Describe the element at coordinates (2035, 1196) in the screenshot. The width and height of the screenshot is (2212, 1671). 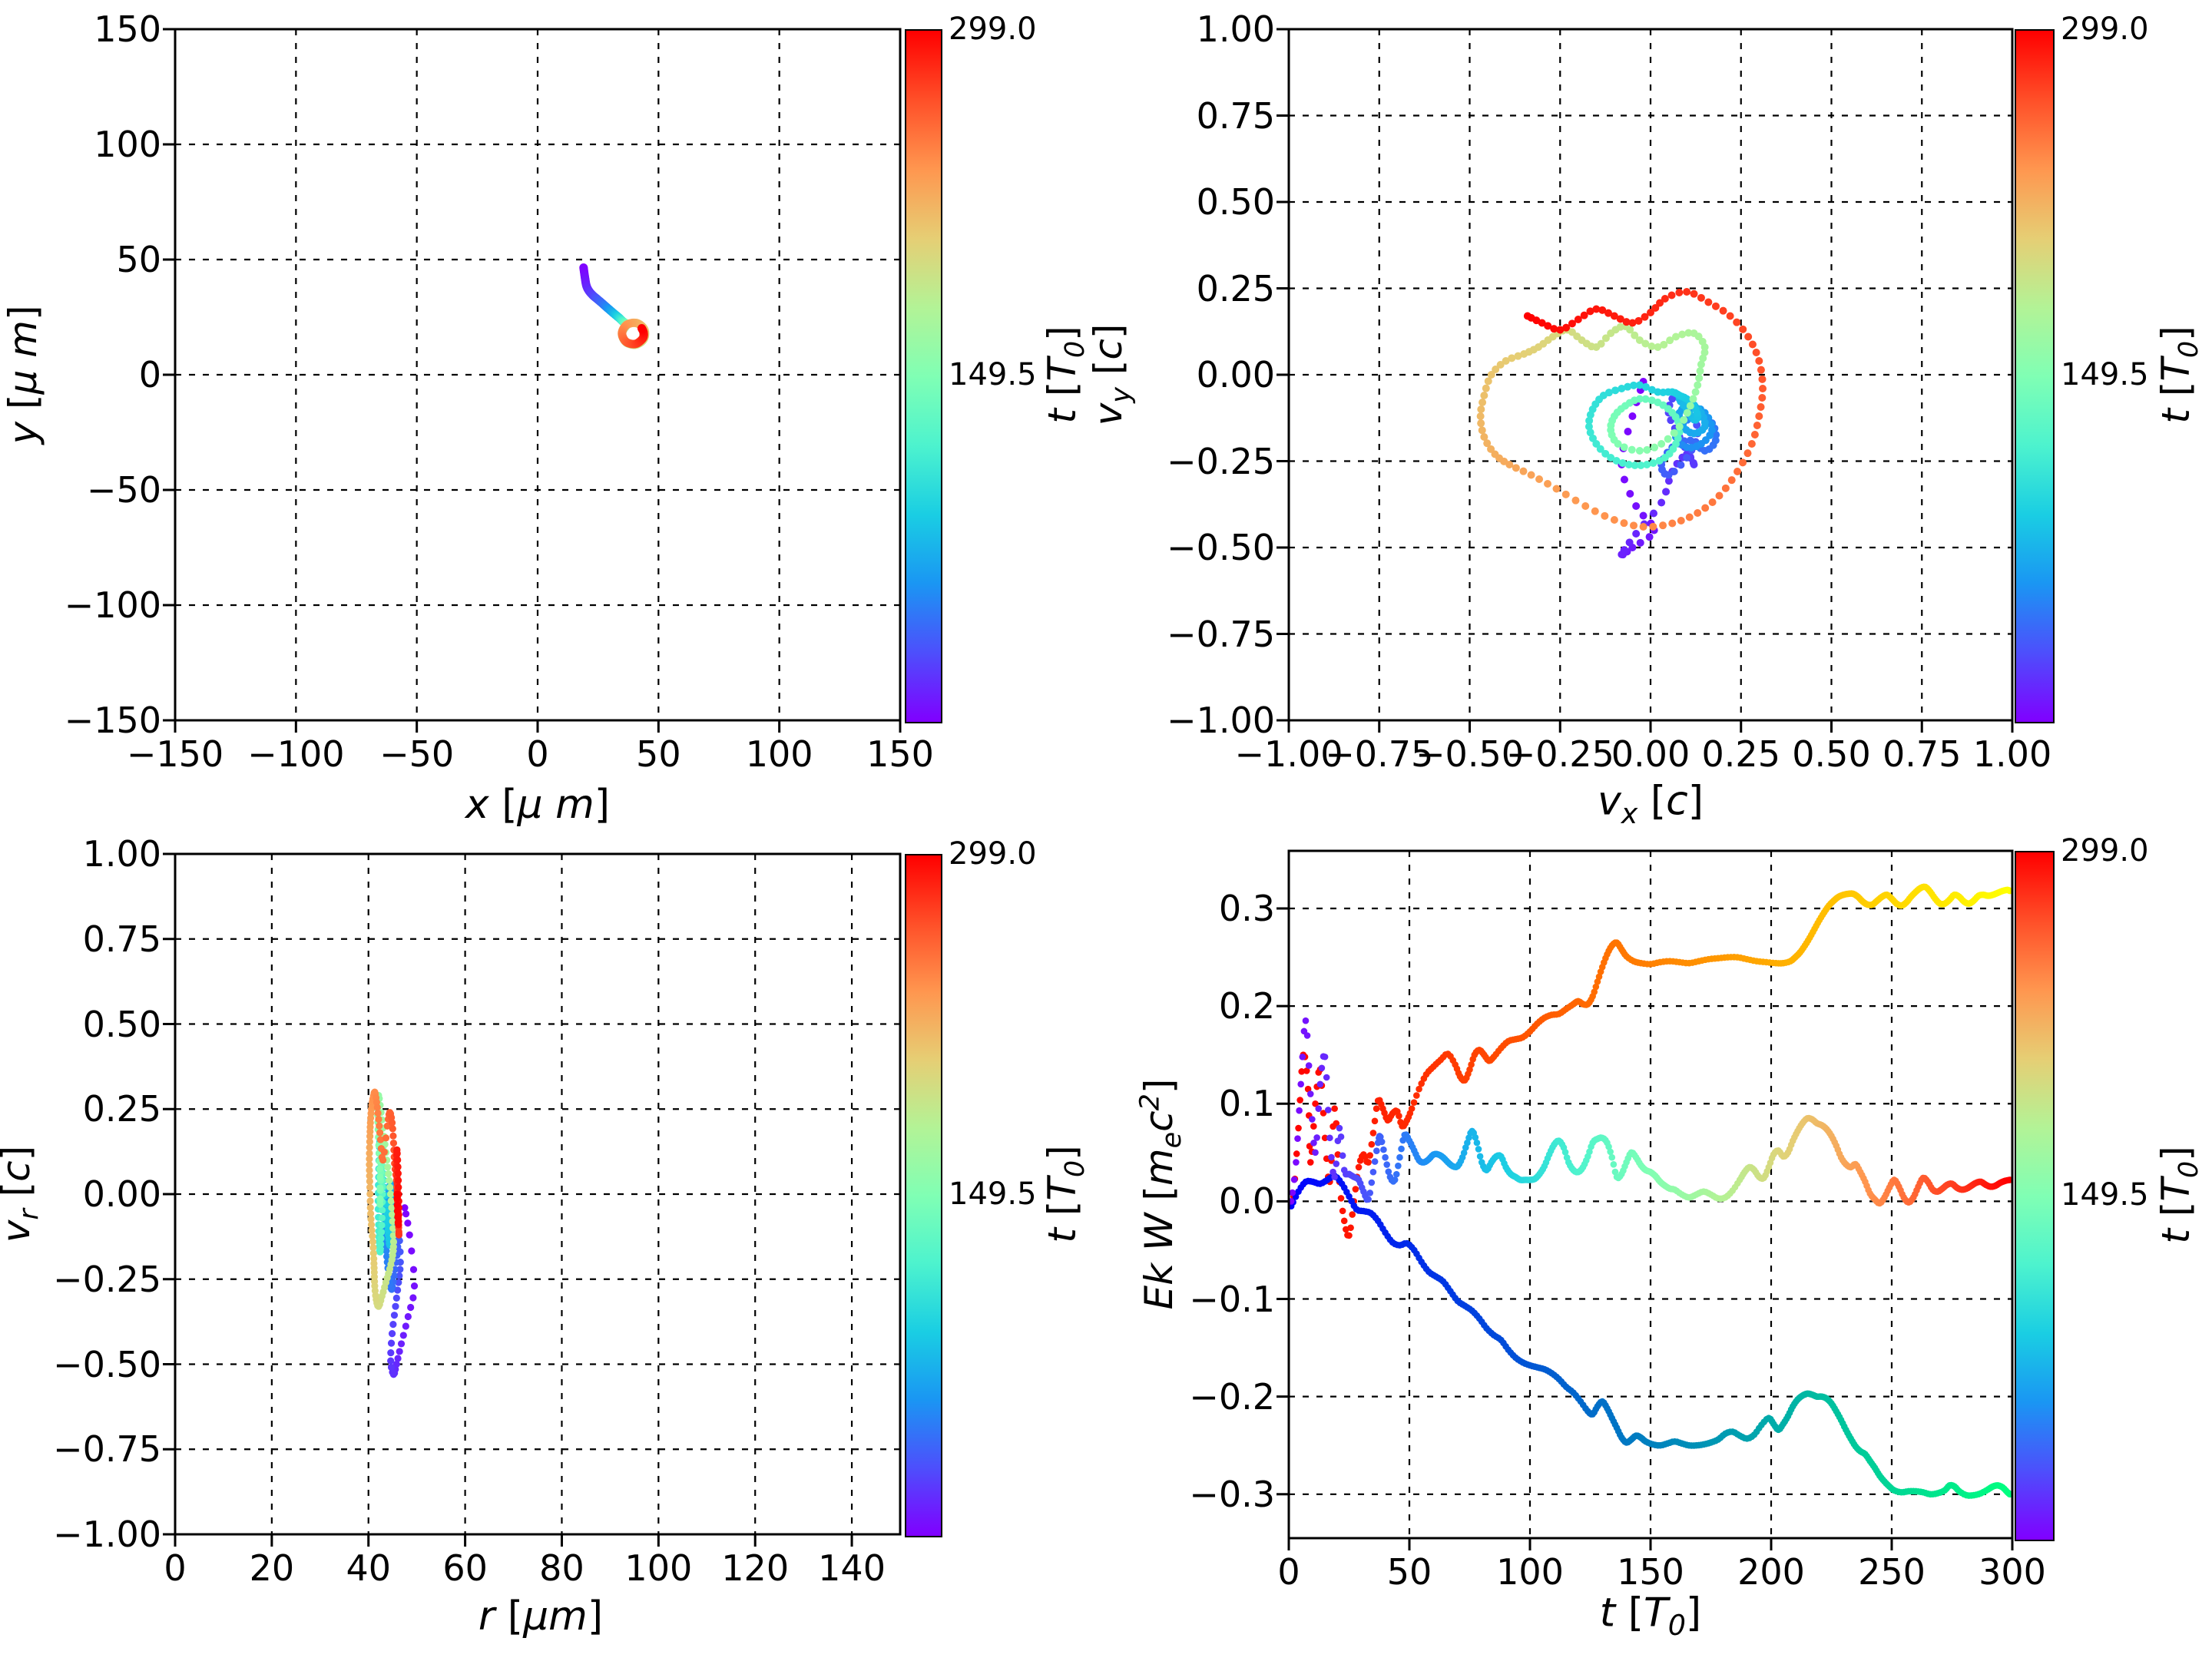
I see `colorbar-energy` at that location.